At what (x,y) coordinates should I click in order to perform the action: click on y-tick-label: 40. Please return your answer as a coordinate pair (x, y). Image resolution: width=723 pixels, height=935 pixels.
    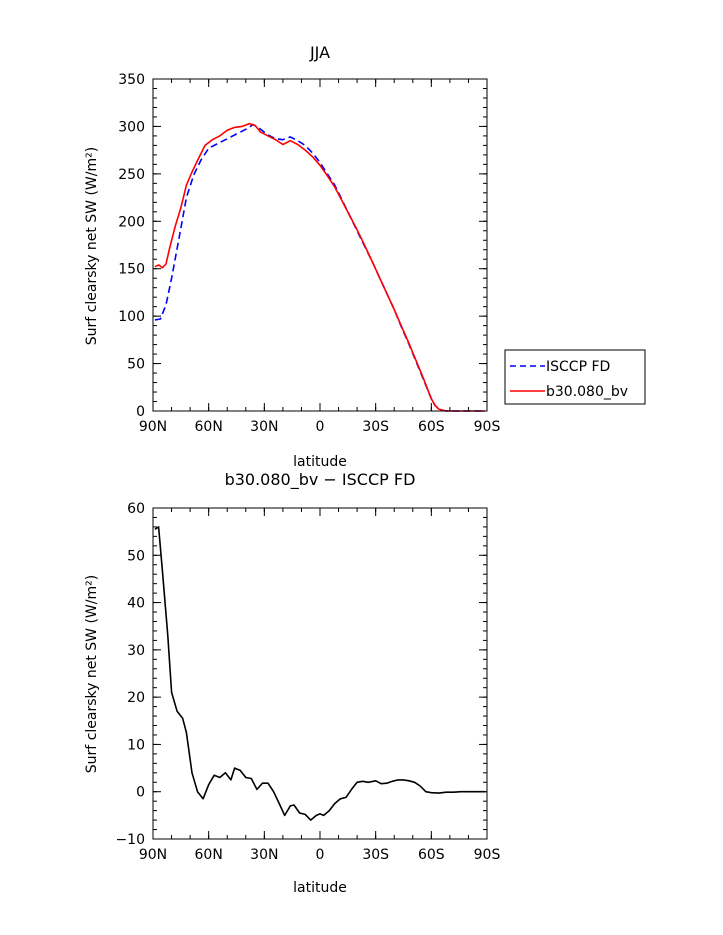
    Looking at the image, I should click on (136, 604).